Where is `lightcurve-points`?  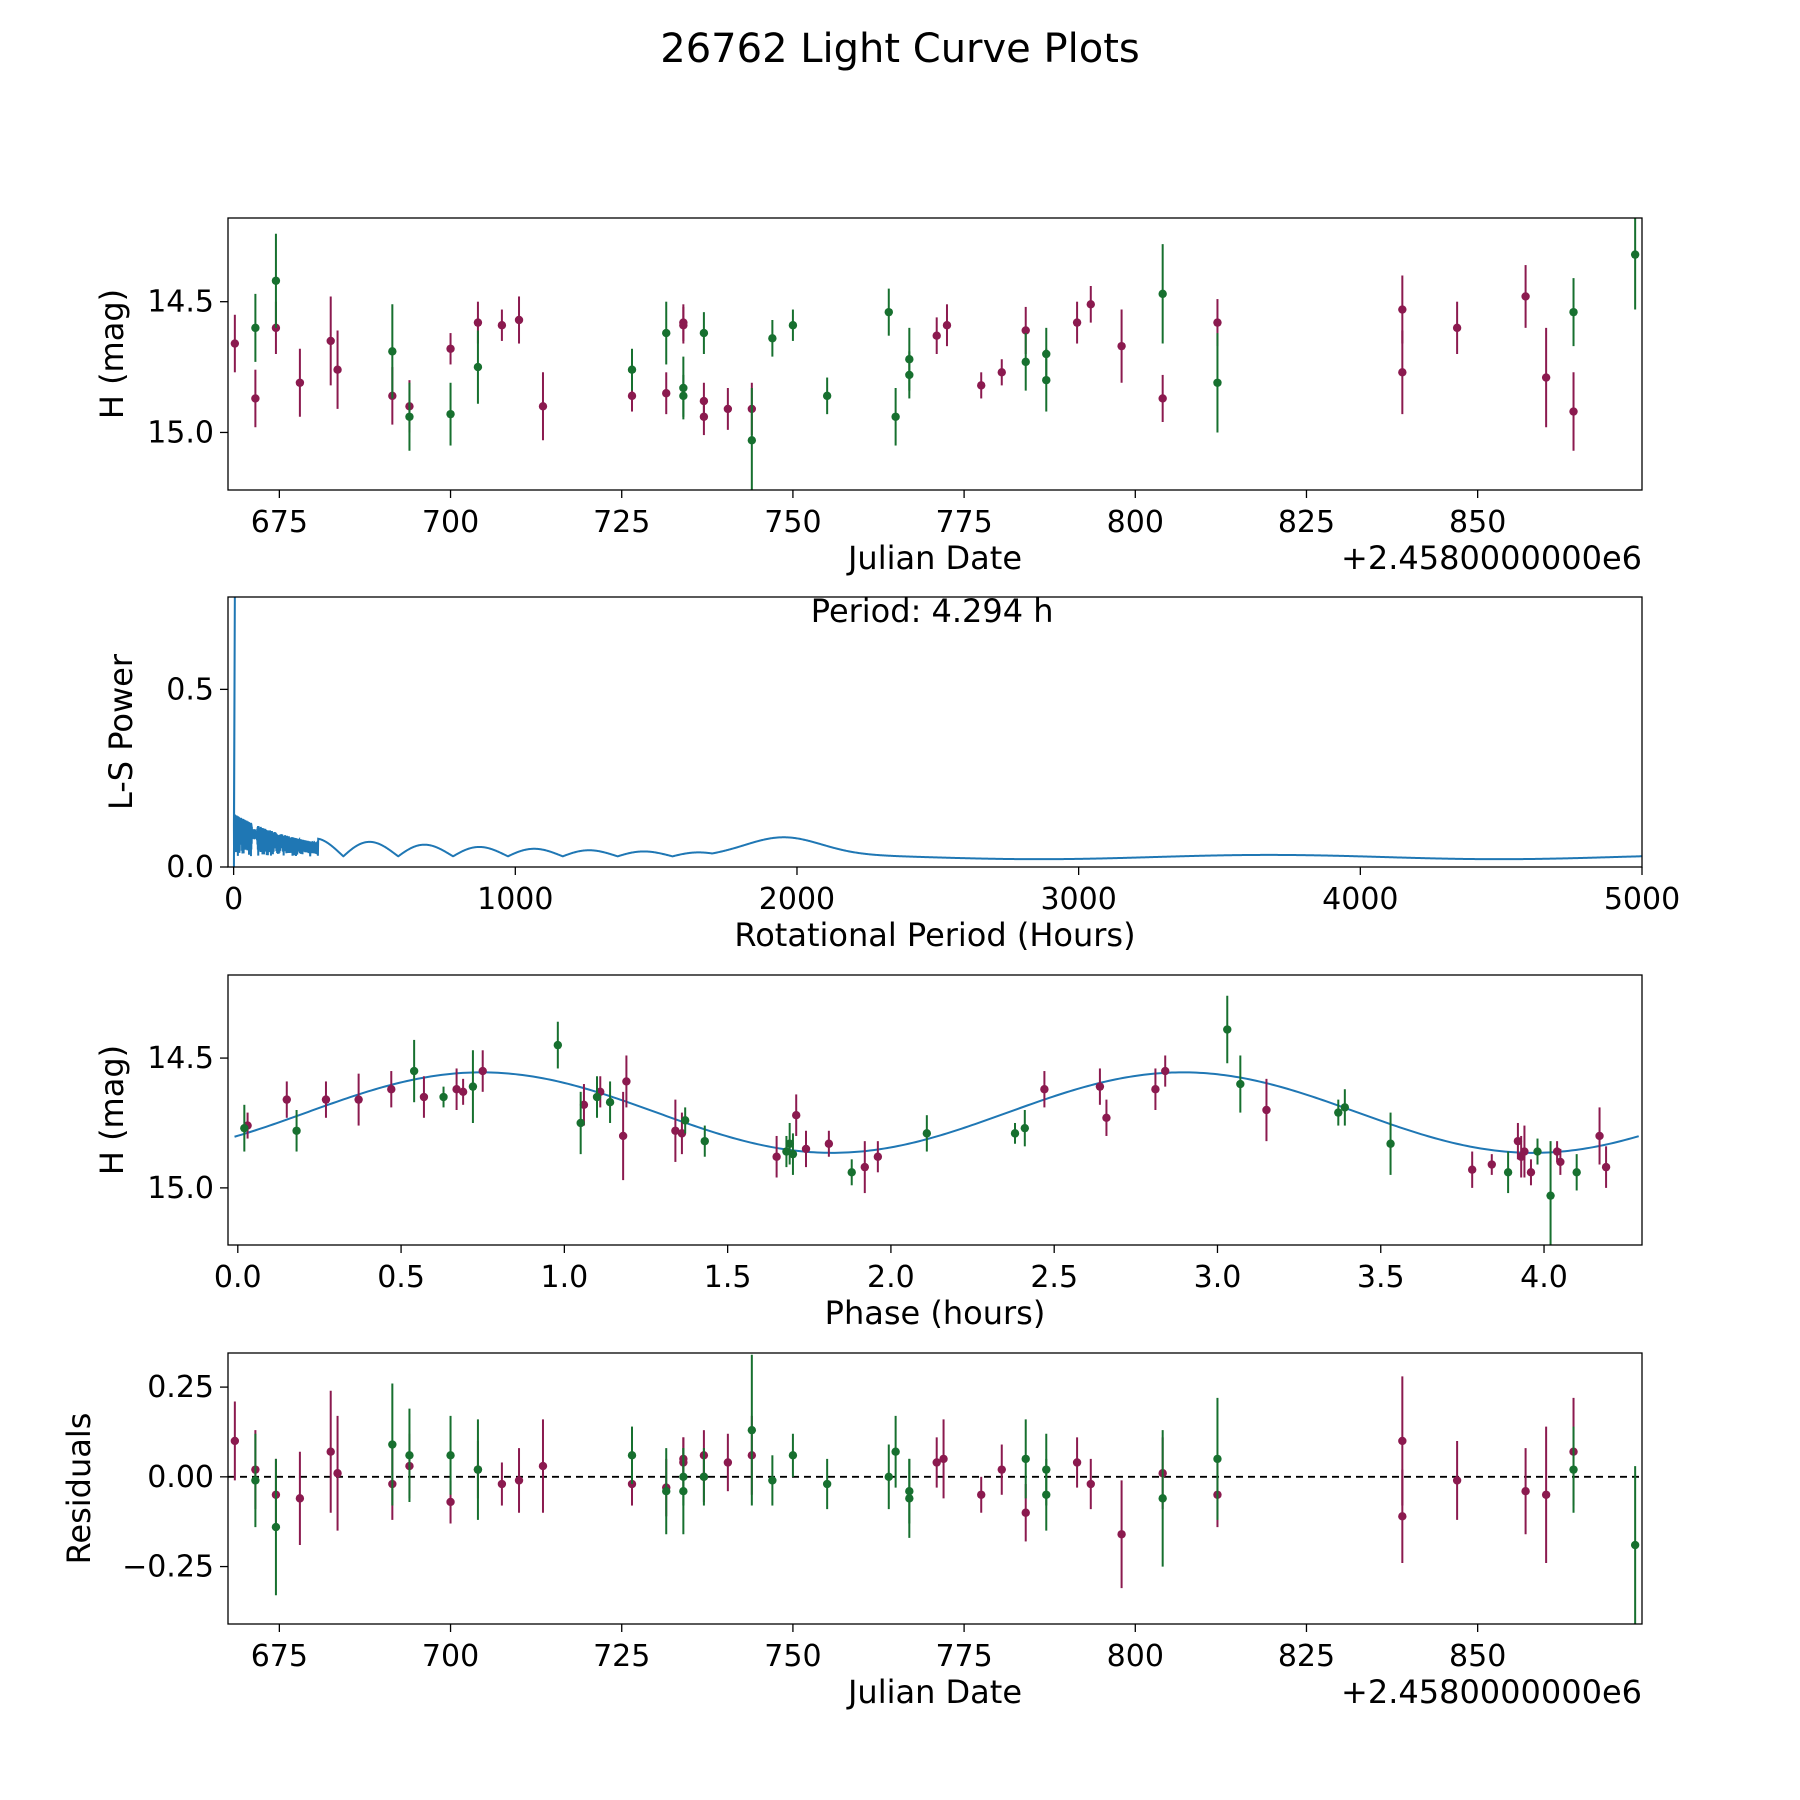
lightcurve-points is located at coordinates (935, 354).